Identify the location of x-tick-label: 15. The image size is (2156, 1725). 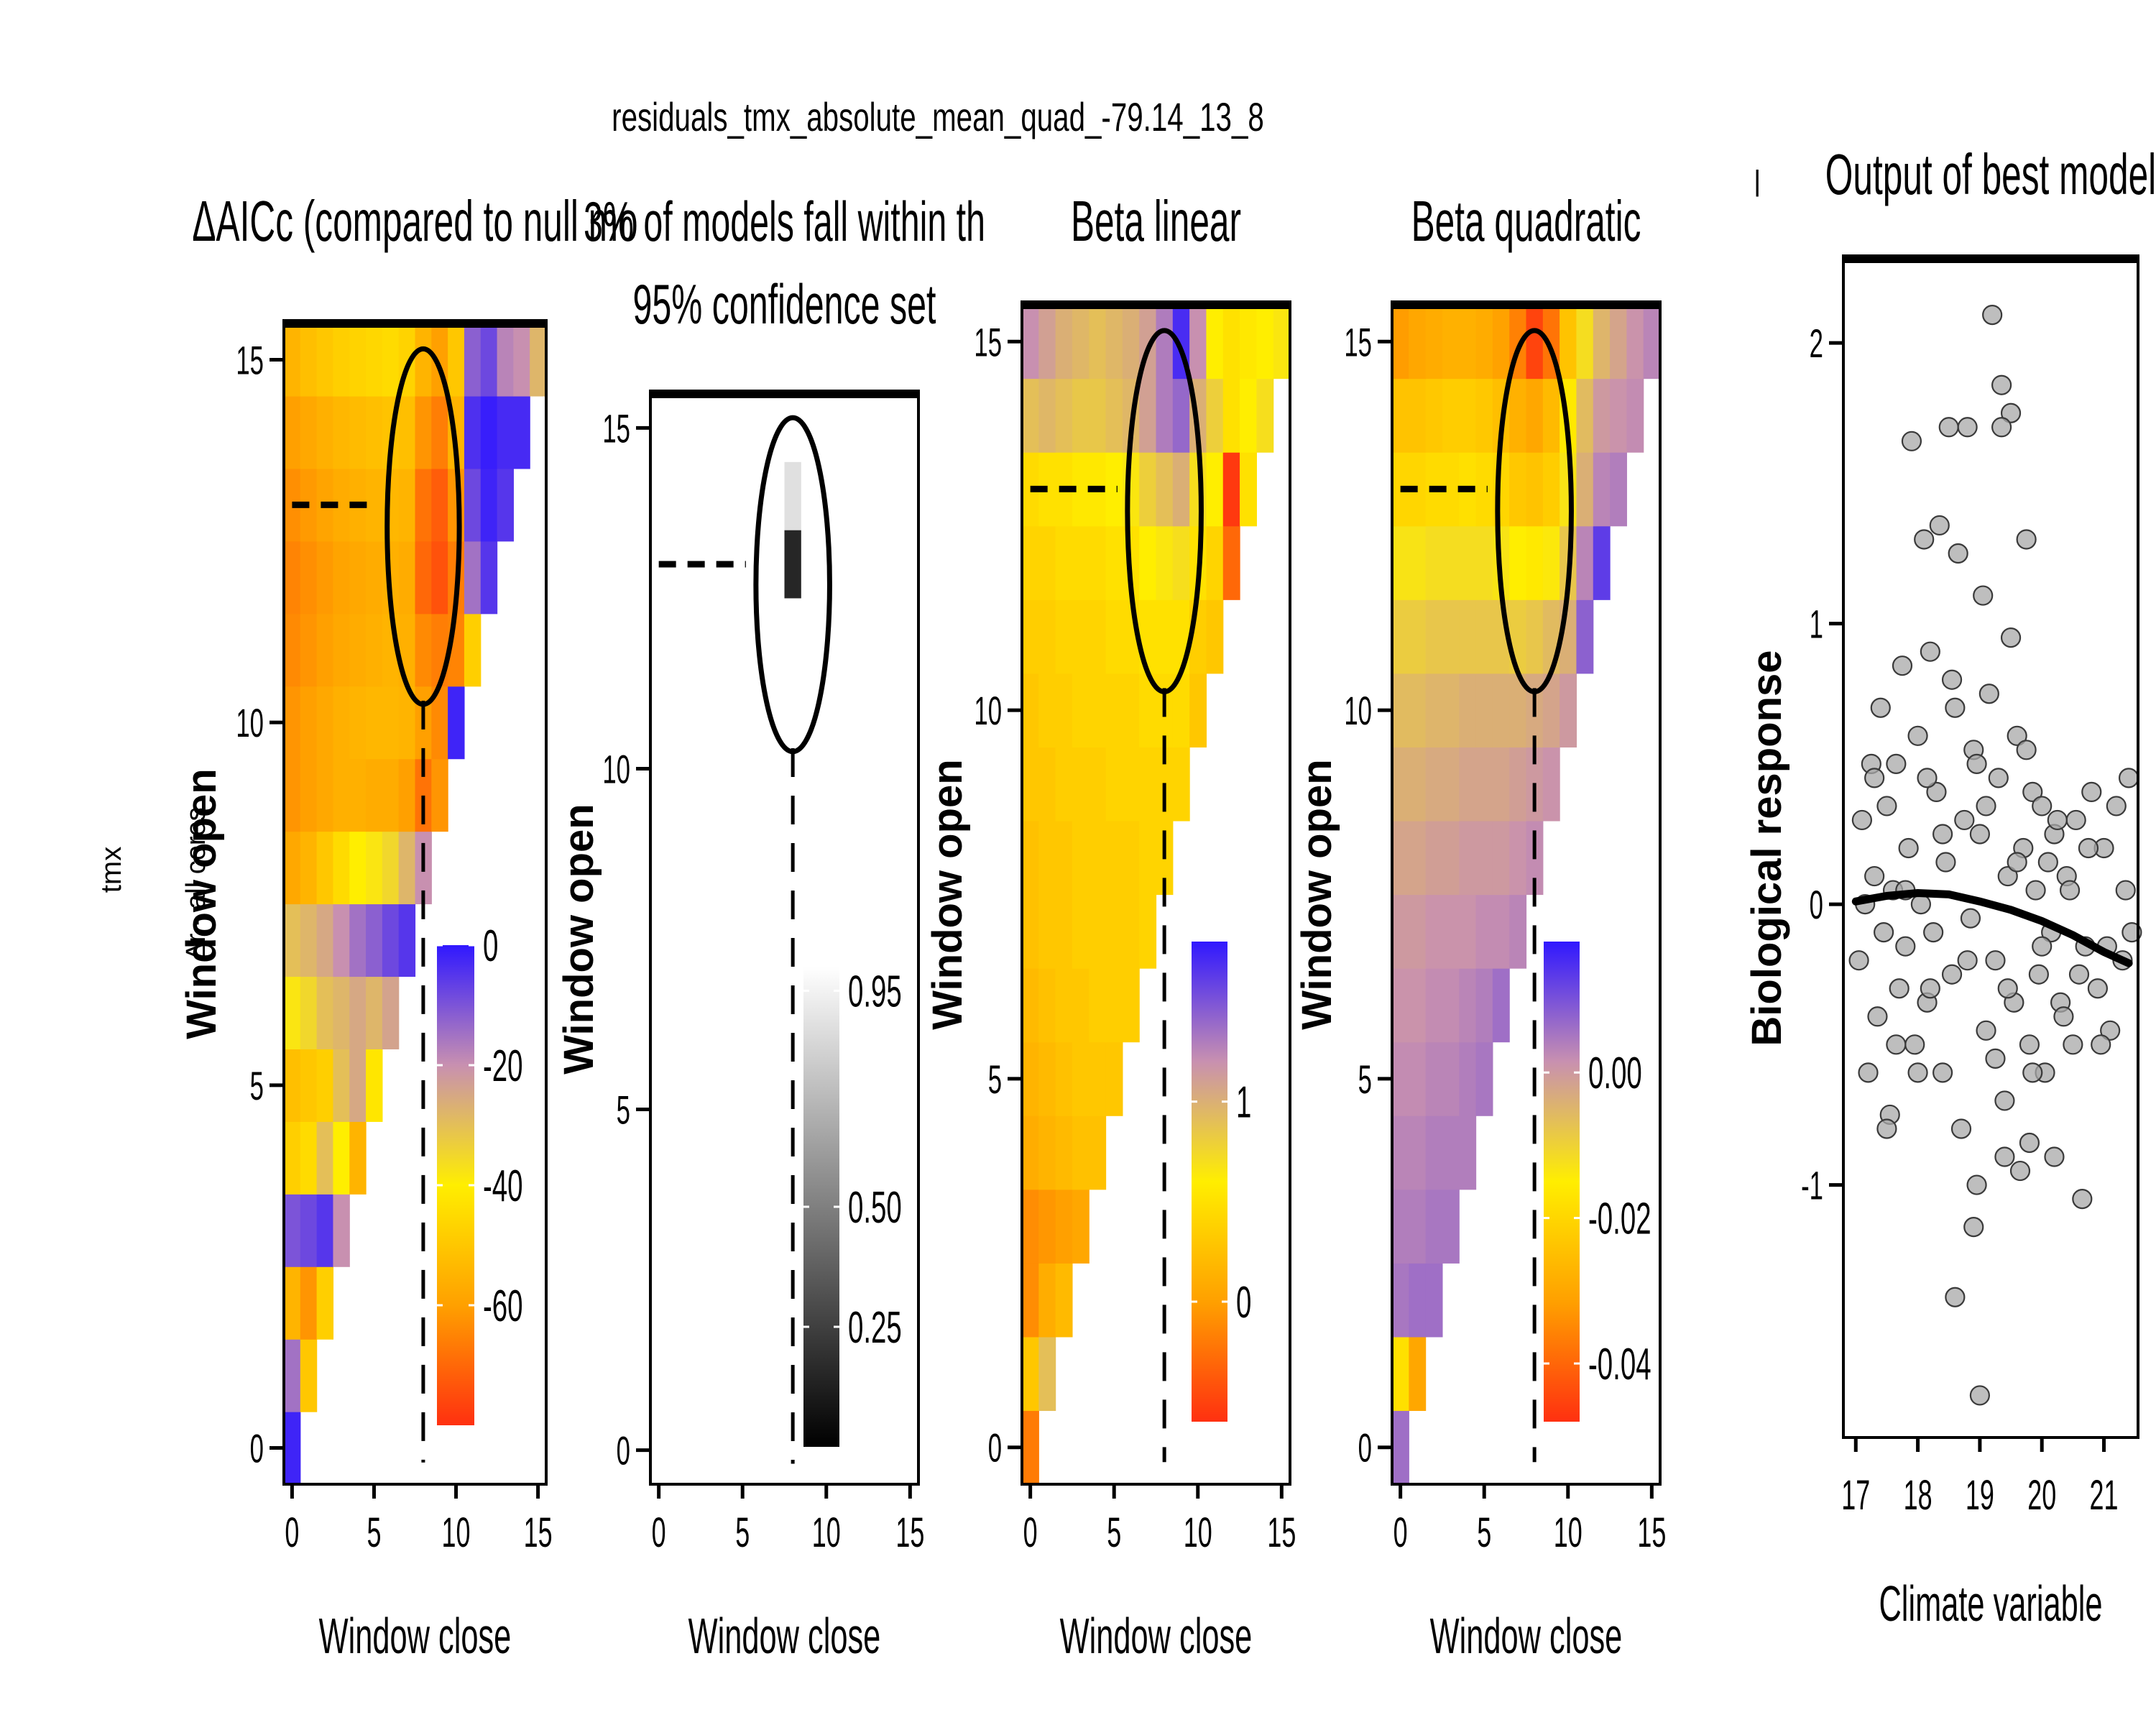
(1281, 1532).